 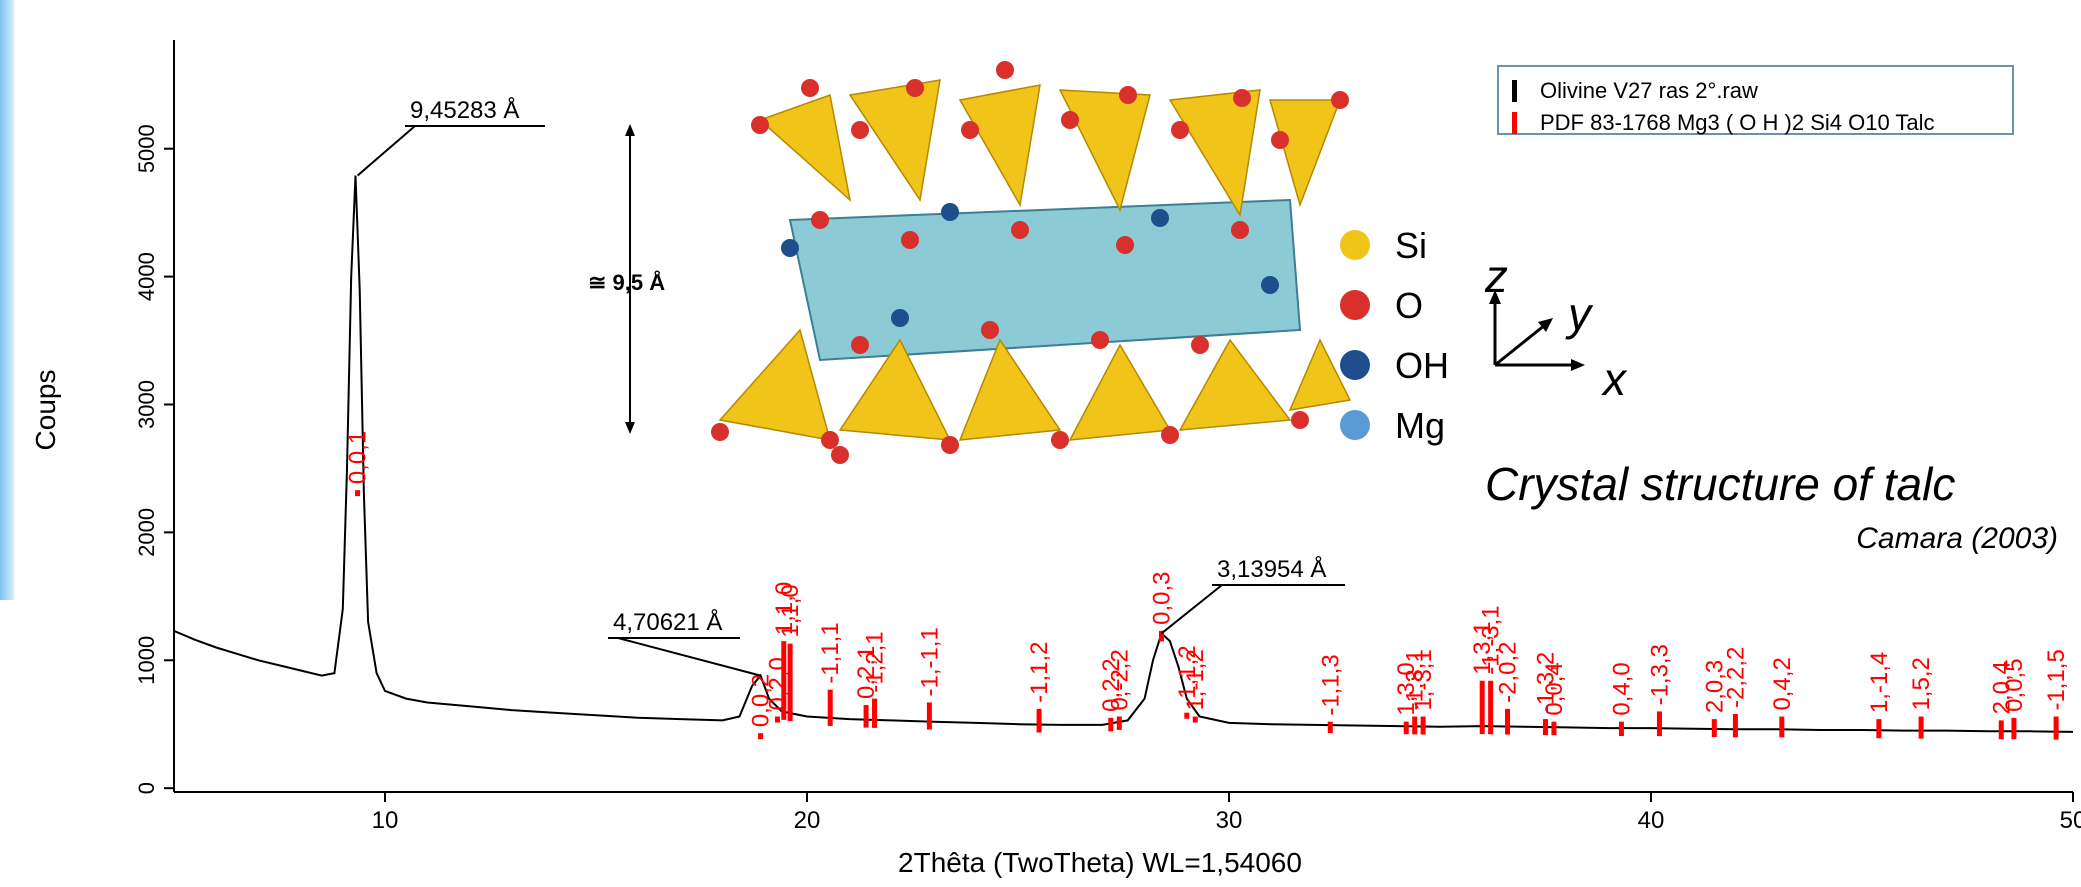 I want to click on caption: Crystal structure of talc, so click(x=1720, y=484).